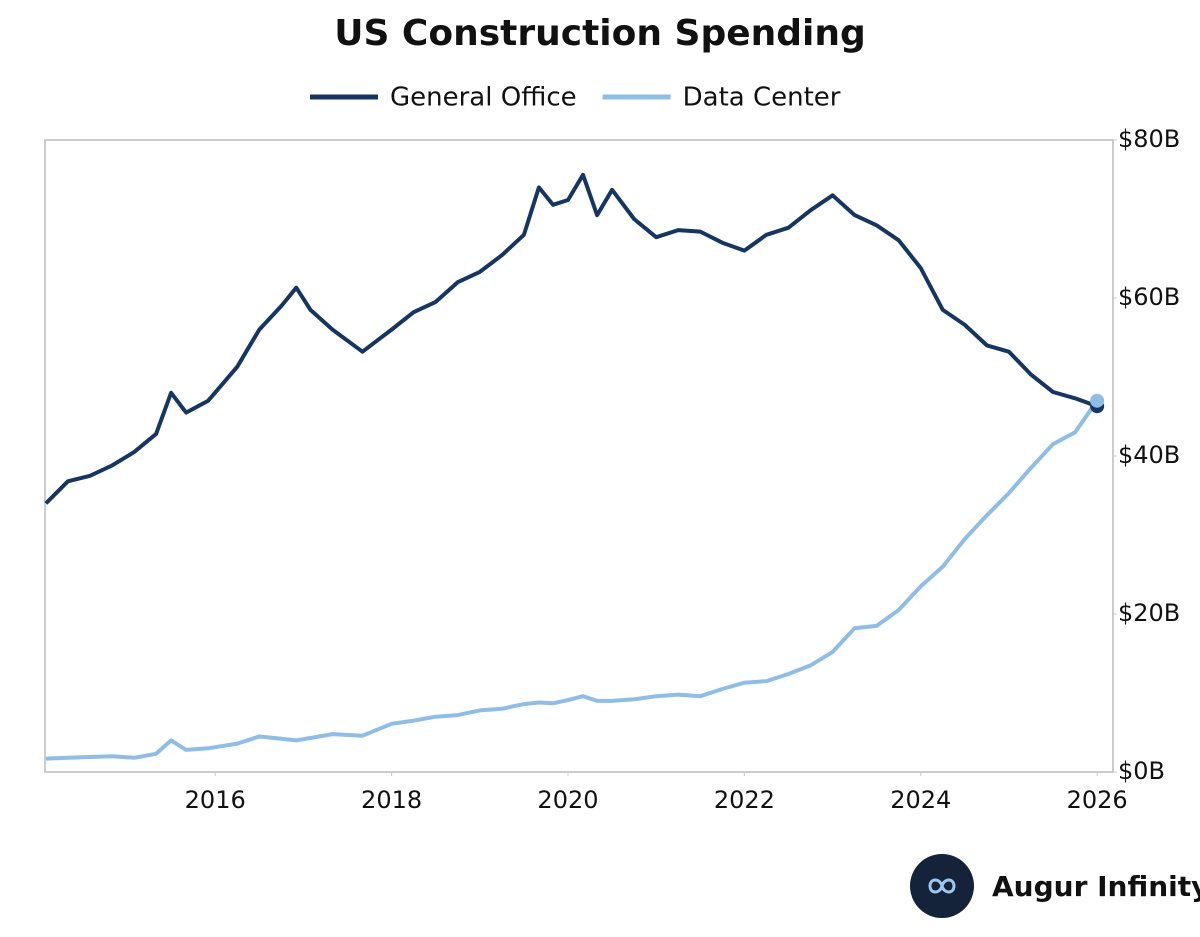 The height and width of the screenshot is (937, 1200). I want to click on chart-title: US Construction Spending, so click(600, 33).